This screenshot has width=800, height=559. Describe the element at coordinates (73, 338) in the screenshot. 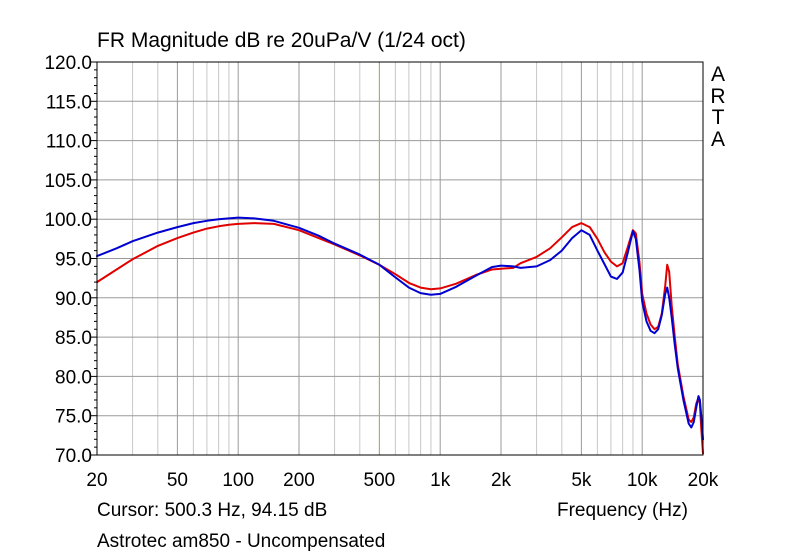

I see `y-tick-label: 85.0` at that location.